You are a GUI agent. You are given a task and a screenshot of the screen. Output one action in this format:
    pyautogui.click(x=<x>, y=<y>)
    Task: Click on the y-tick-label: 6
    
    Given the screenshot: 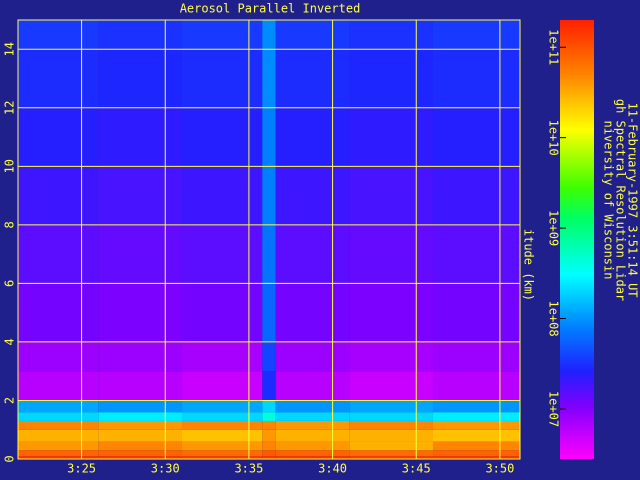 What is the action you would take?
    pyautogui.click(x=10, y=283)
    